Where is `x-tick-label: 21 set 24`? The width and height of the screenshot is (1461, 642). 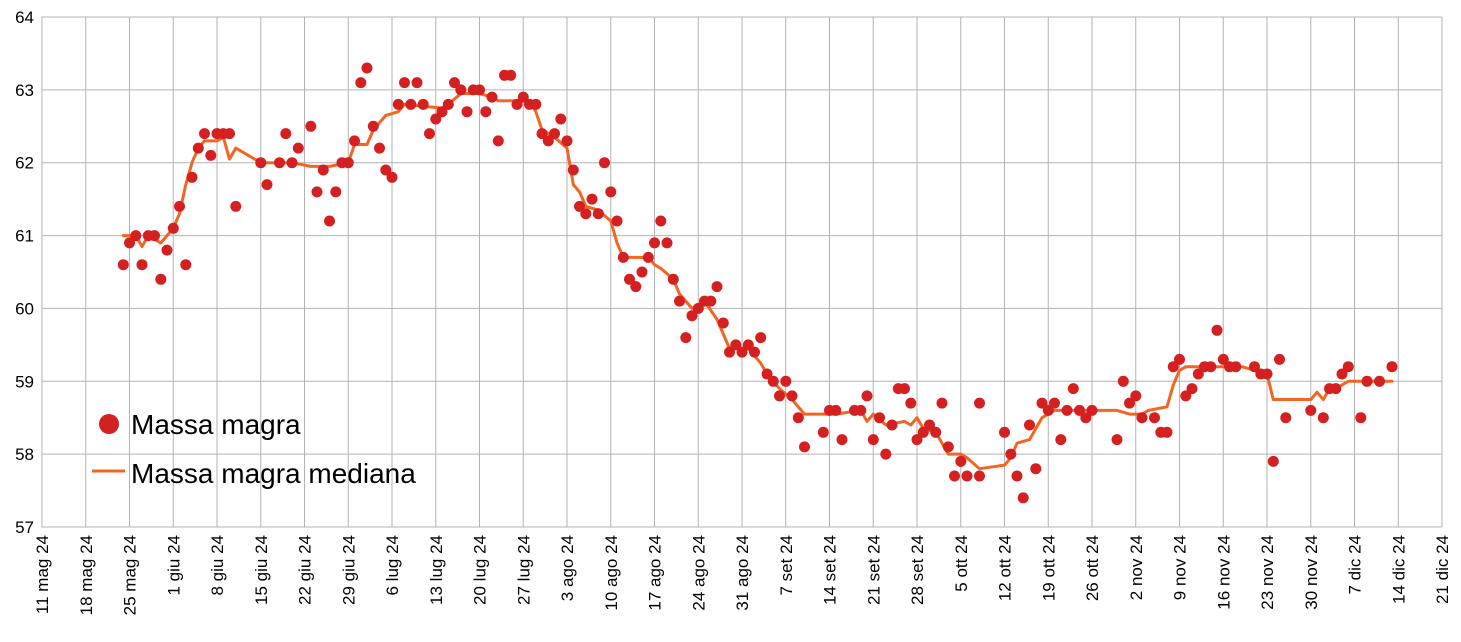 x-tick-label: 21 set 24 is located at coordinates (873, 570).